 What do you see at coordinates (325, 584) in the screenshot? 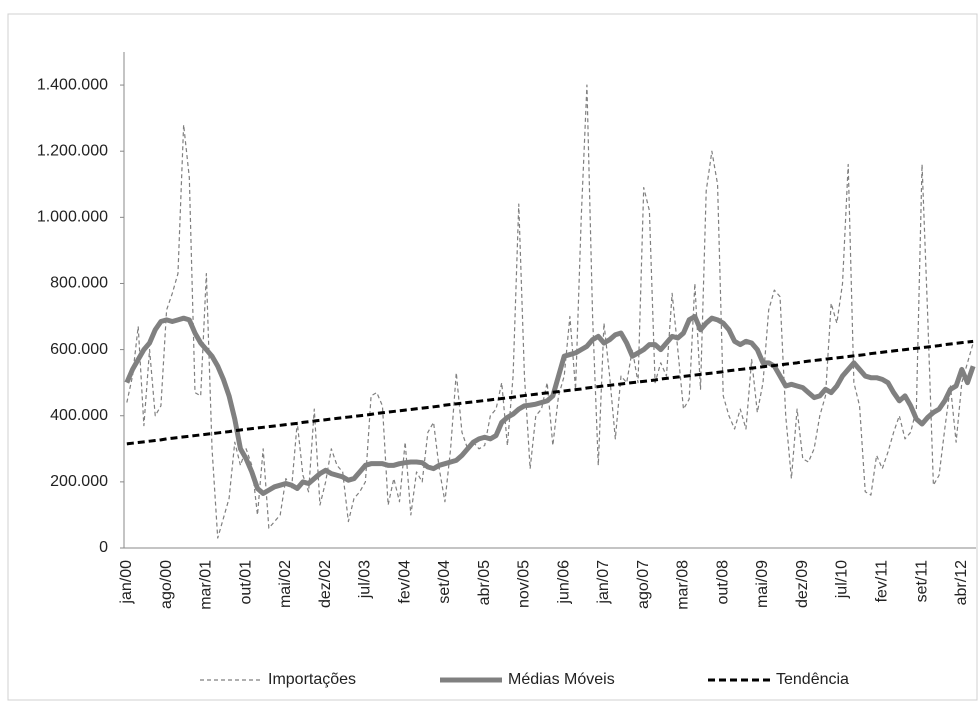
I see `x-tick-label: dez/02` at bounding box center [325, 584].